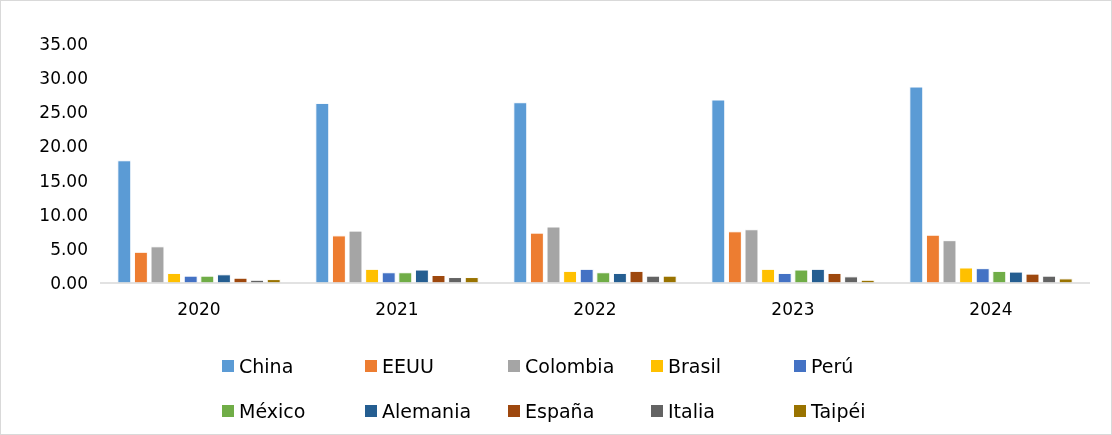 This screenshot has width=1112, height=435. What do you see at coordinates (691, 410) in the screenshot?
I see `legend-label: Italia` at bounding box center [691, 410].